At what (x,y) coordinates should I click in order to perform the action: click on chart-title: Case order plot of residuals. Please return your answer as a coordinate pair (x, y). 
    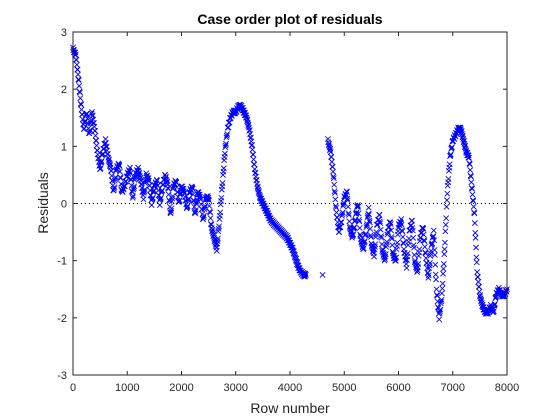
    Looking at the image, I should click on (289, 19).